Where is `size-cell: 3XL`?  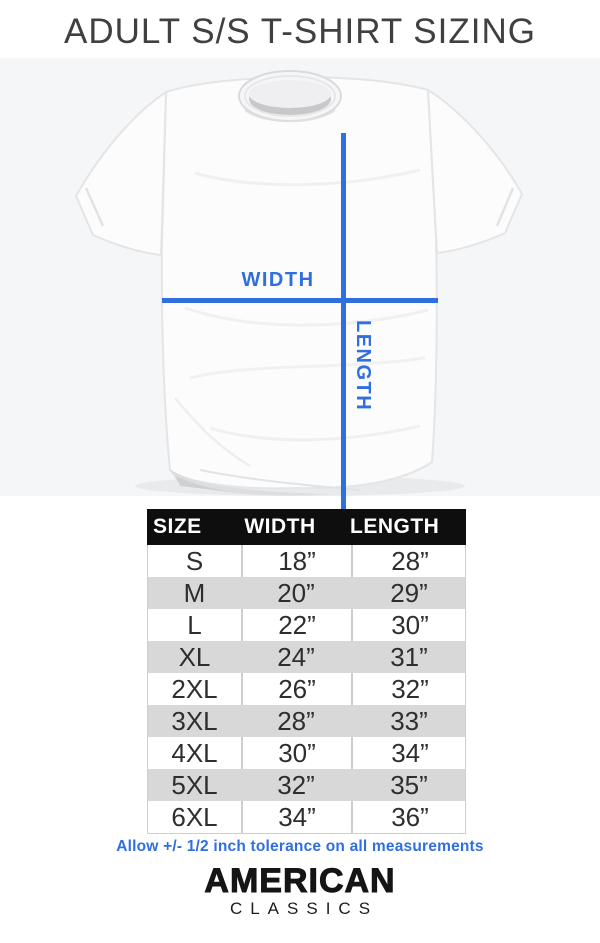 size-cell: 3XL is located at coordinates (194, 721).